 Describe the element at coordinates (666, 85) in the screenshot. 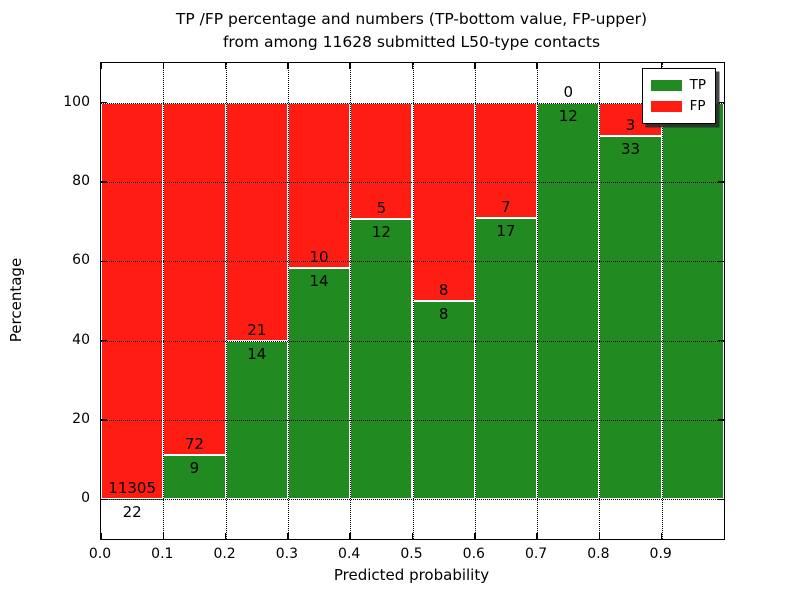

I see `tp-legend-swatch` at that location.